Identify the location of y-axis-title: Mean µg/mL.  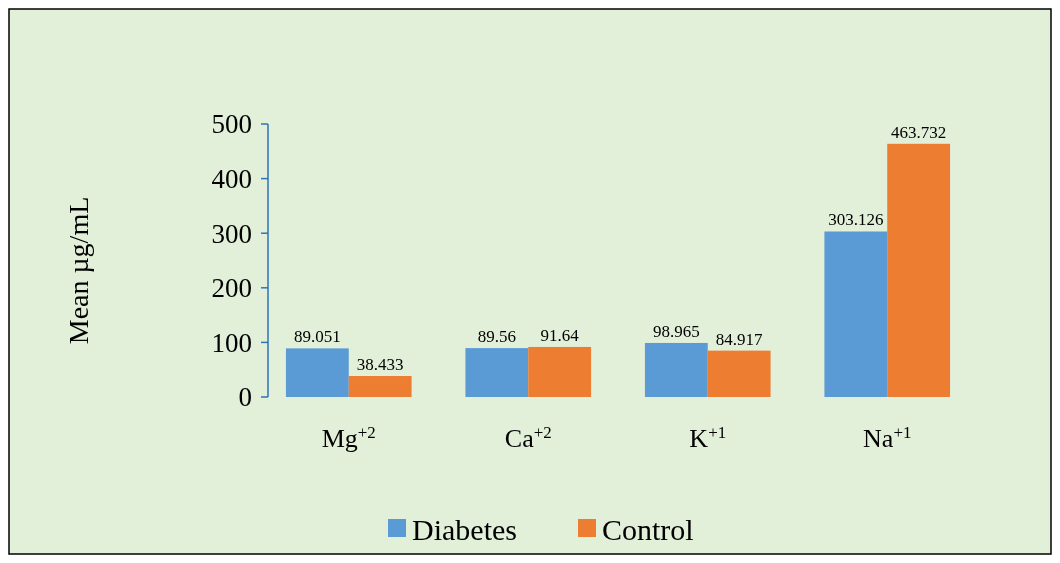
(78, 270).